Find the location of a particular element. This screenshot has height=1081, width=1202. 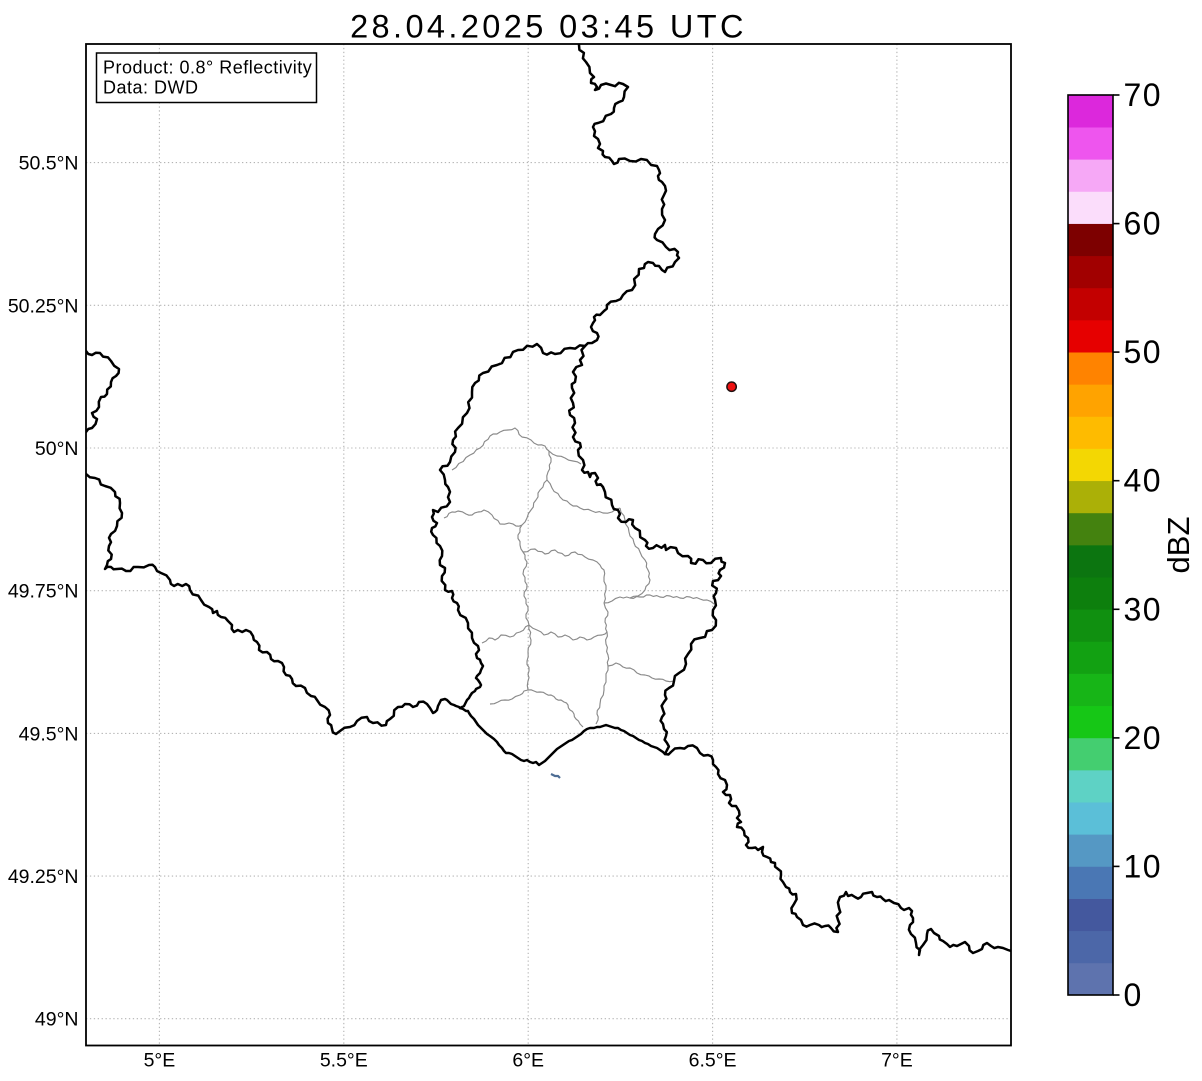

svg-text: 50.25°N is located at coordinates (43, 306).